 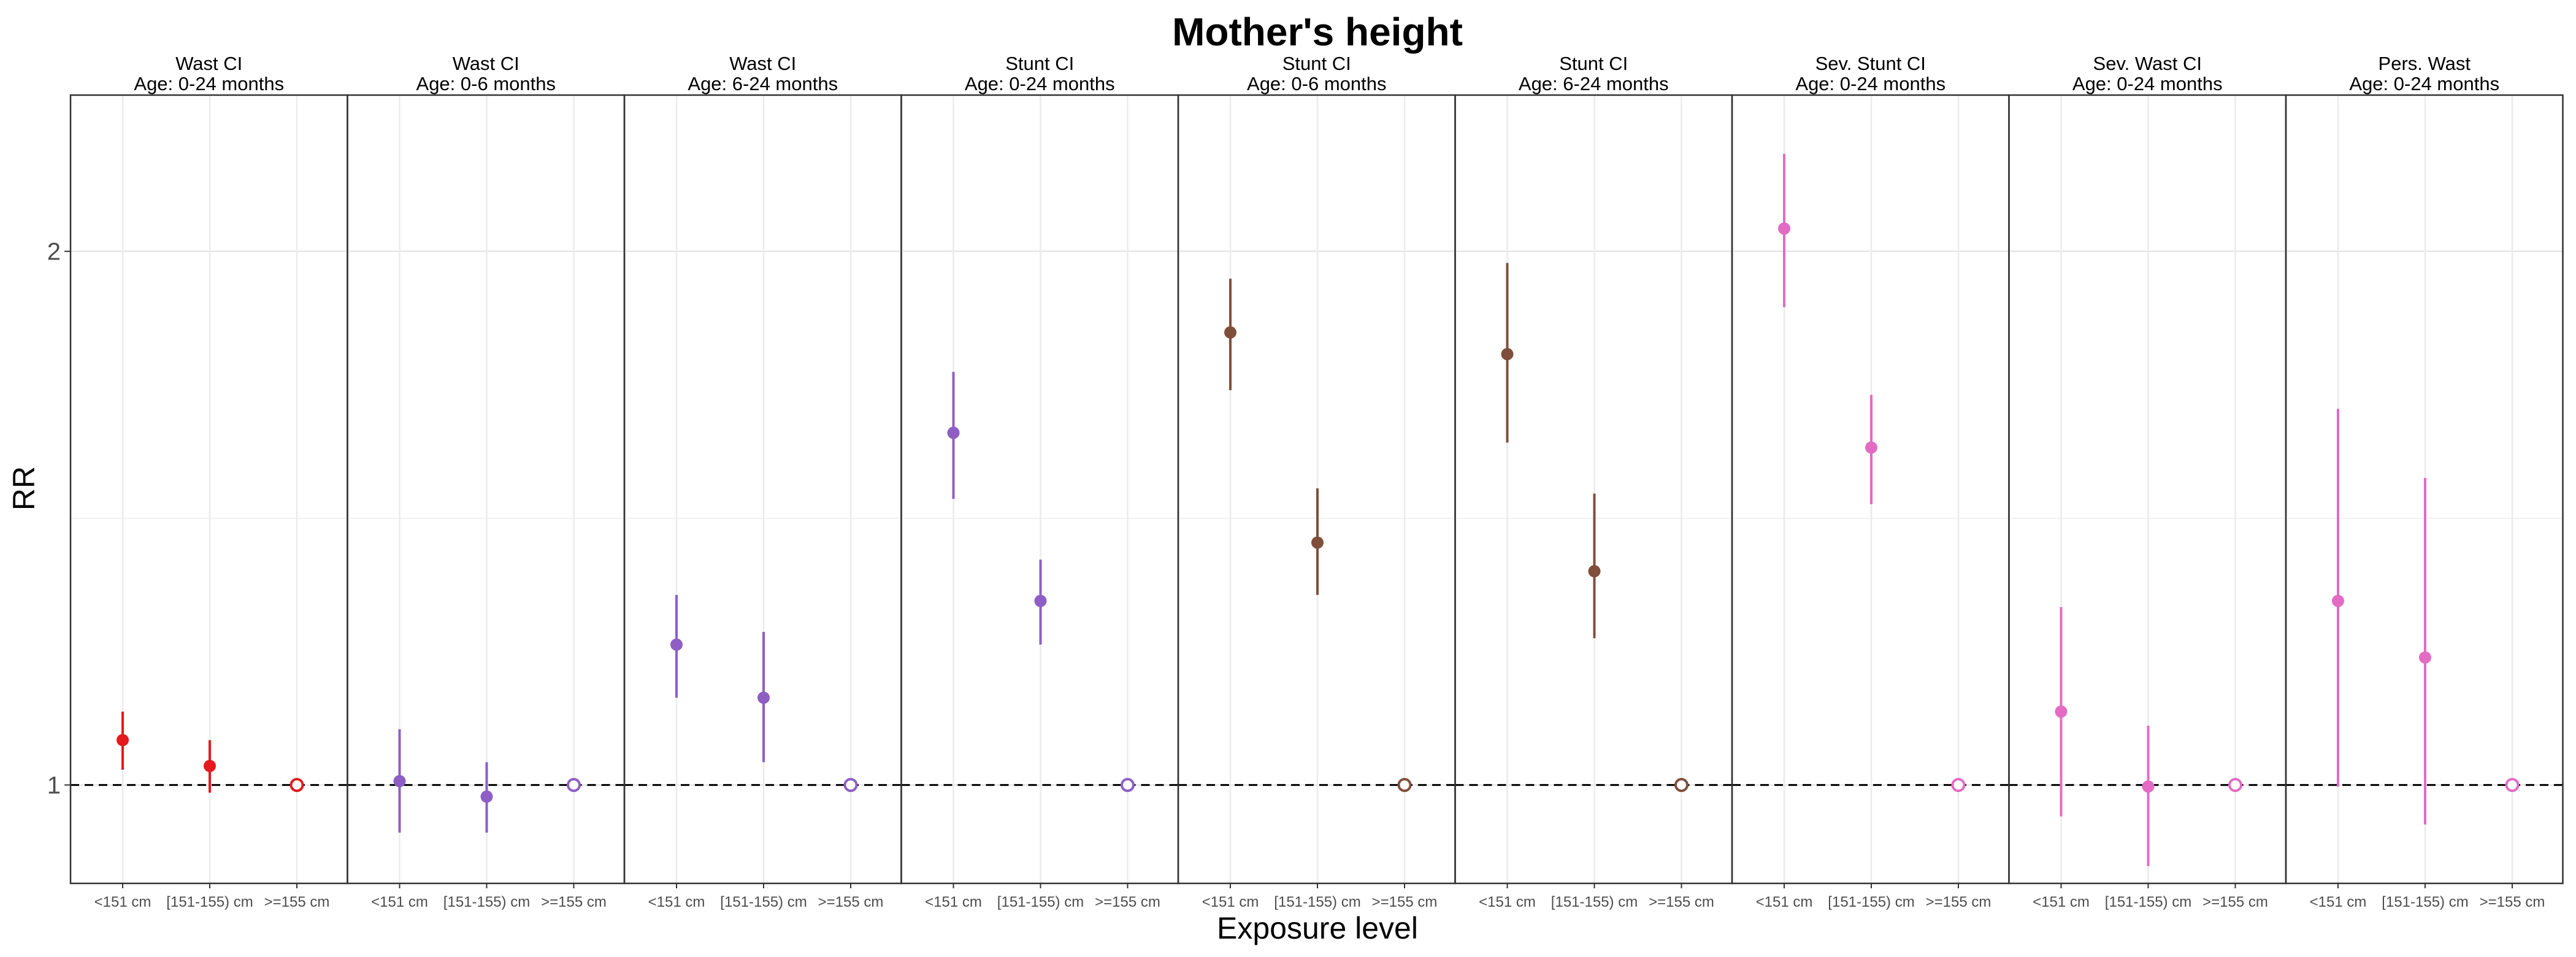 I want to click on chart-title: Mother's height, so click(x=1317, y=32).